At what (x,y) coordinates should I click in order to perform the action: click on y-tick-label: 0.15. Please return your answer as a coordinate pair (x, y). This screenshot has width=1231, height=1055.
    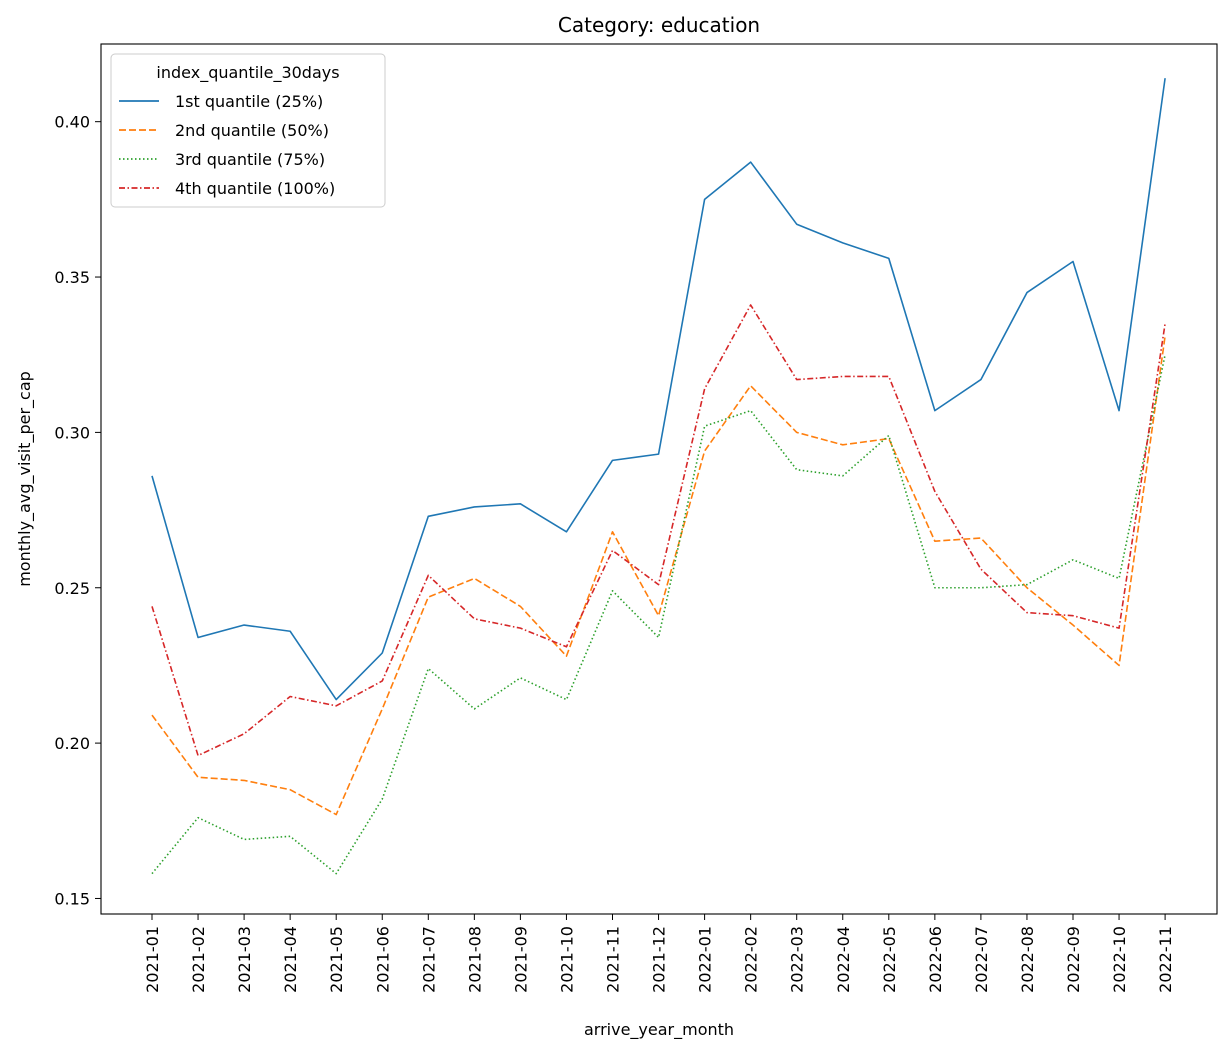
    Looking at the image, I should click on (72, 898).